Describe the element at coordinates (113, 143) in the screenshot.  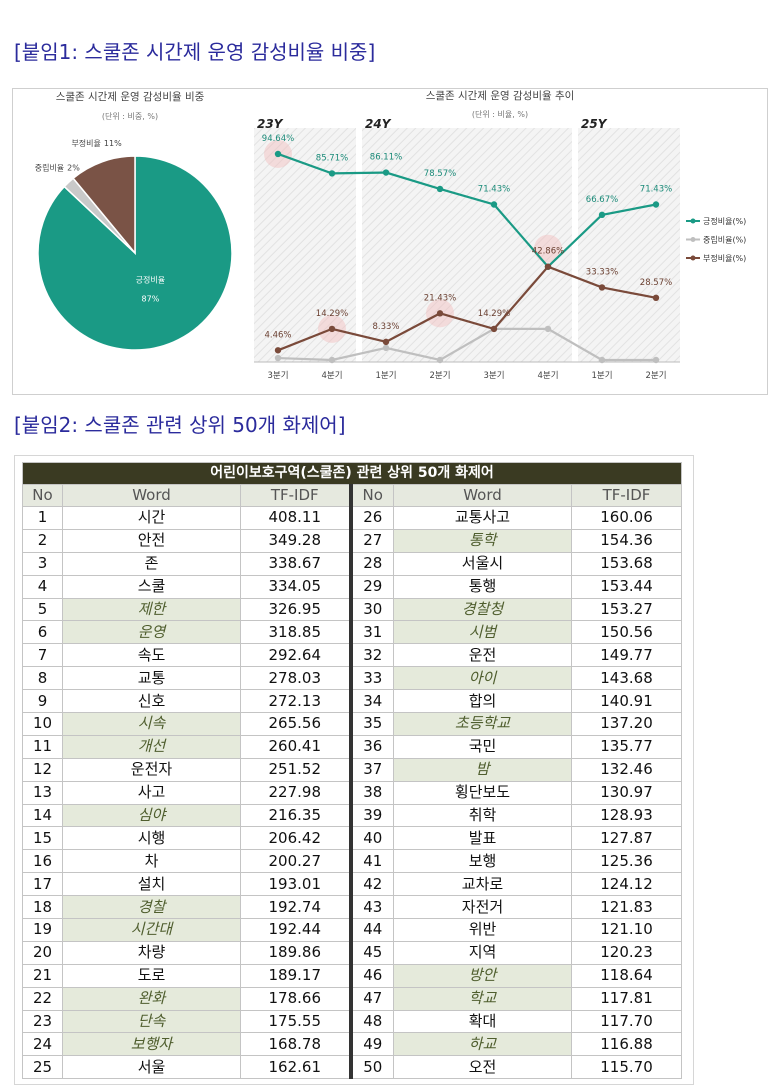
I see `slice-value: 11%` at that location.